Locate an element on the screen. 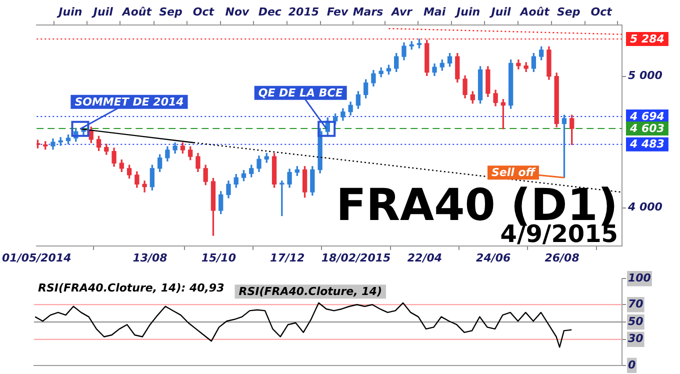 Image resolution: width=680 pixels, height=374 pixels. x-tick-label: 15/10 is located at coordinates (218, 257).